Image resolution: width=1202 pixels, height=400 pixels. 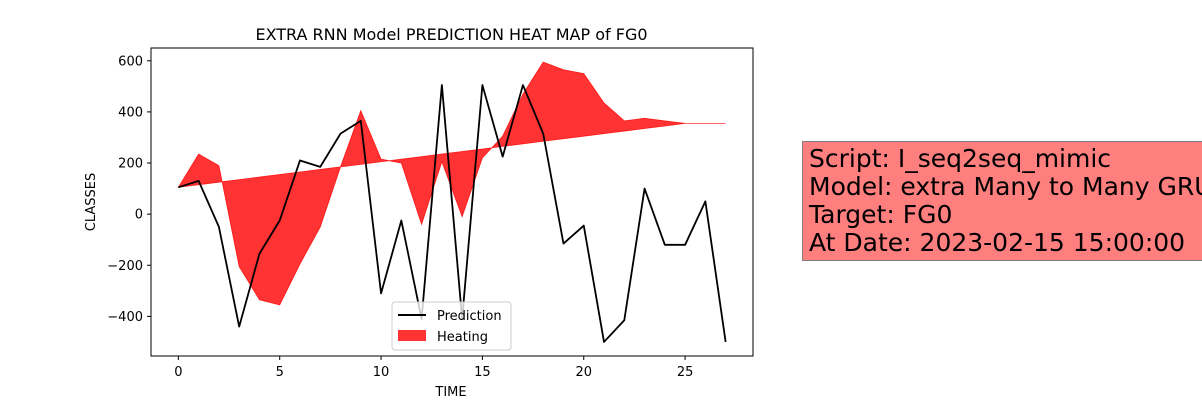 What do you see at coordinates (469, 316) in the screenshot?
I see `legend-prediction-label: Prediction` at bounding box center [469, 316].